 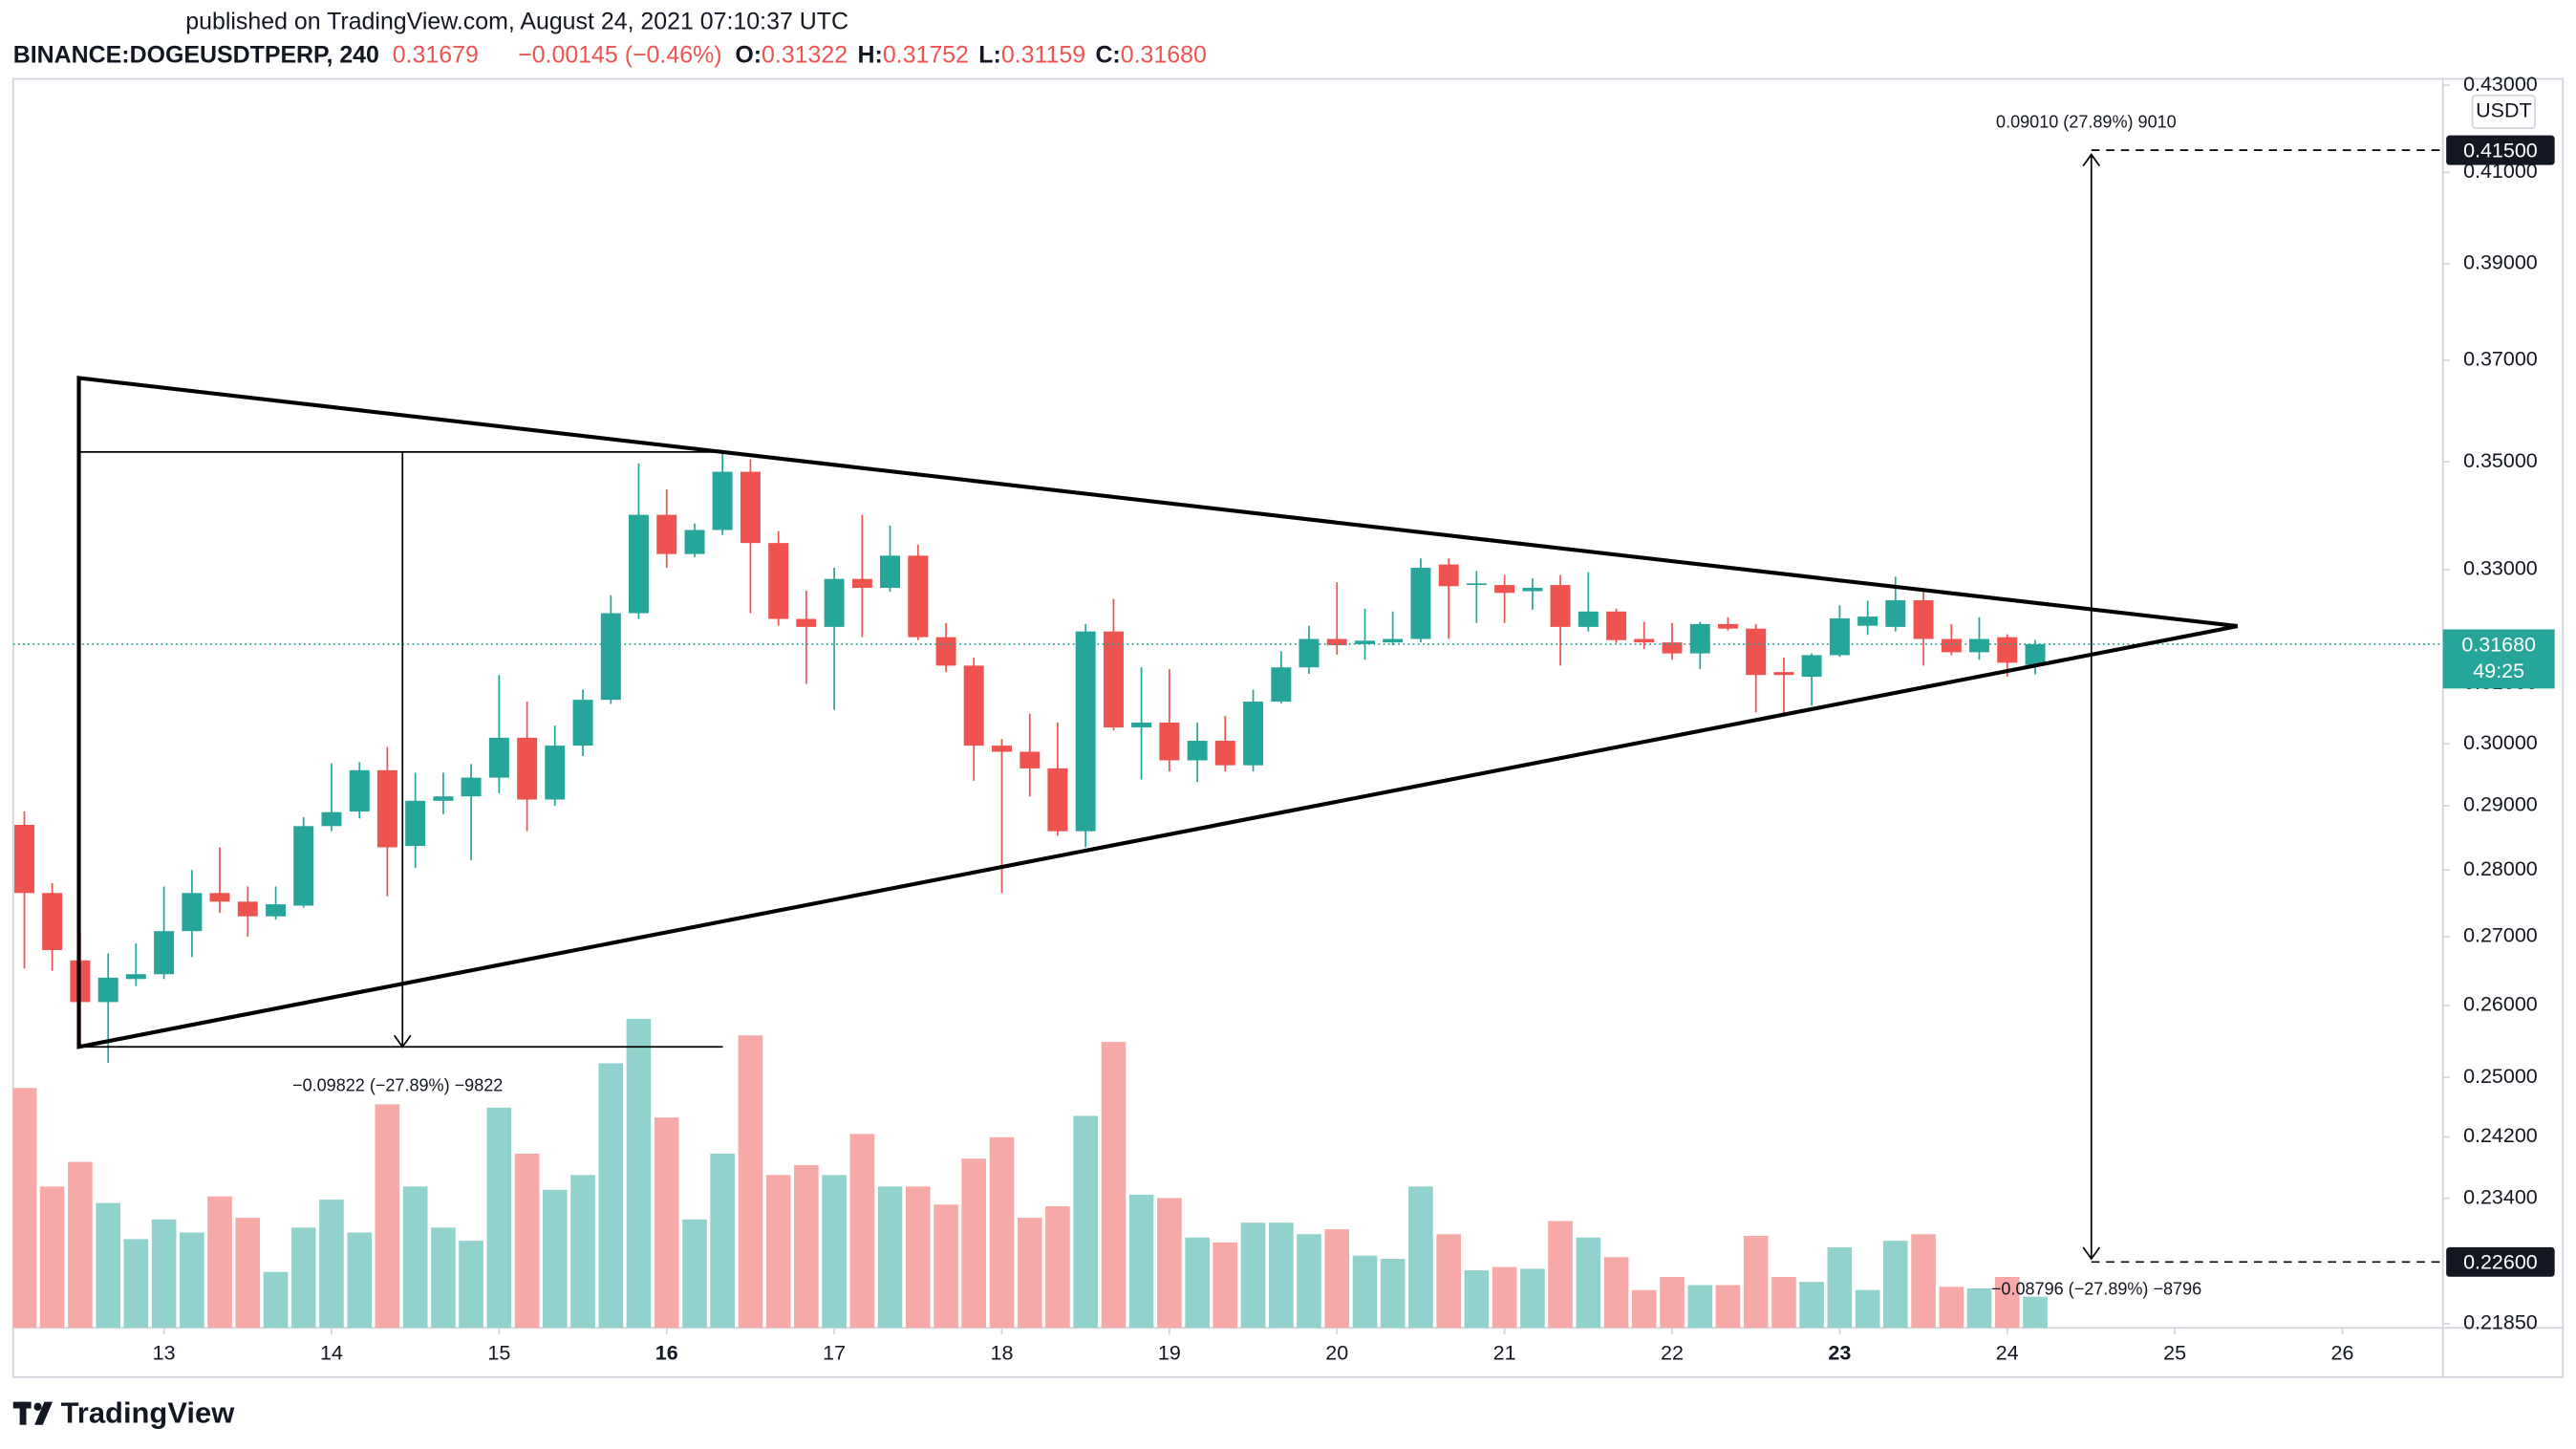 What do you see at coordinates (2500, 1261) in the screenshot?
I see `level-badge` at bounding box center [2500, 1261].